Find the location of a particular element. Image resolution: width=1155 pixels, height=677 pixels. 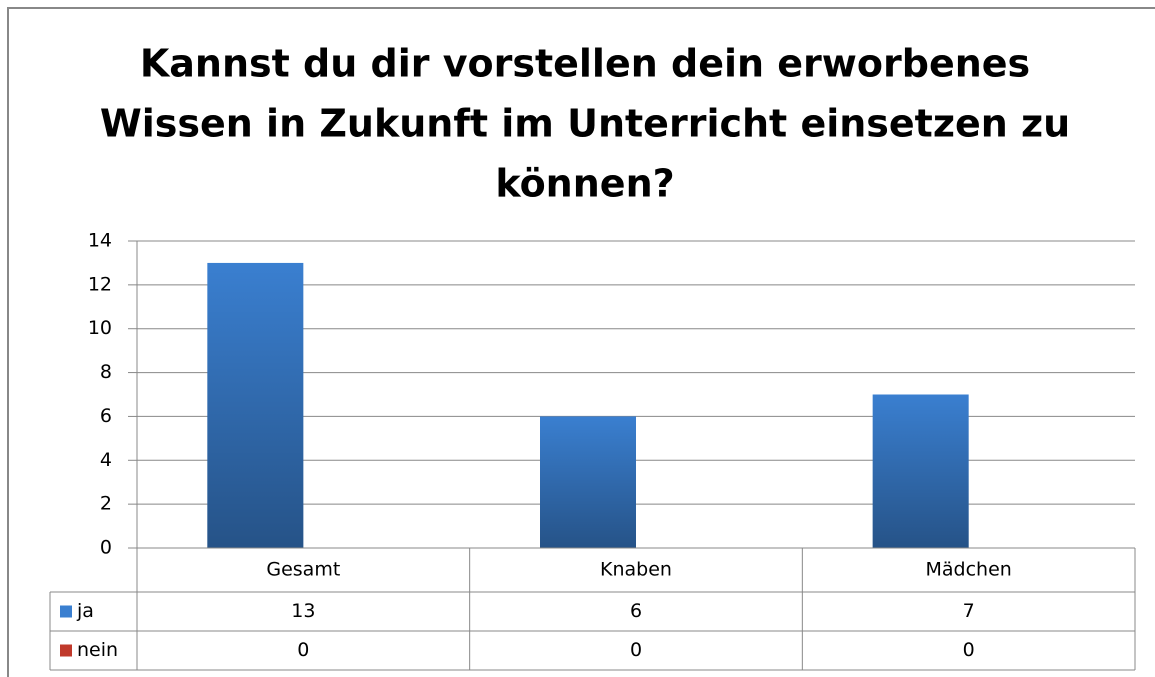

legend-label: ja is located at coordinates (85, 611).